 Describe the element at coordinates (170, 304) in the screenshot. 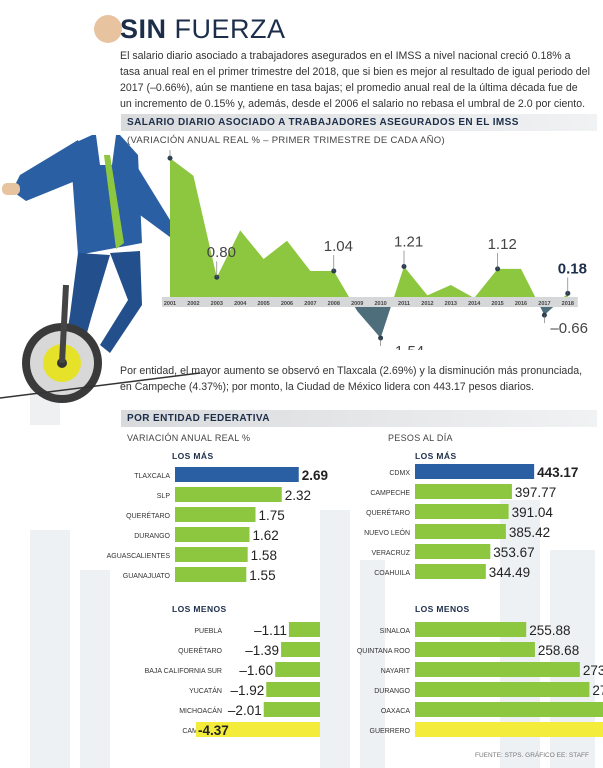

I see `year-tick-label: 2001` at that location.